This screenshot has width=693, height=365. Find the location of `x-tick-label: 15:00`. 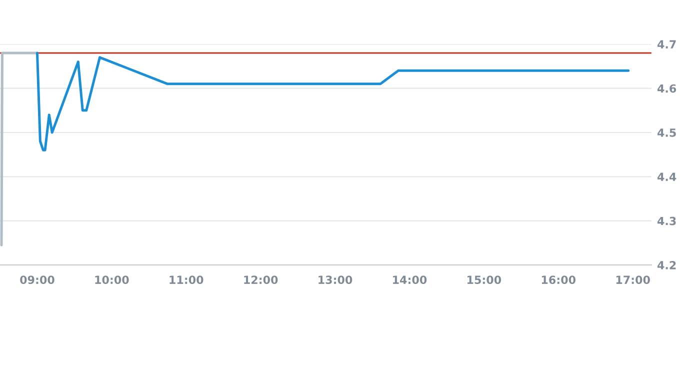

x-tick-label: 15:00 is located at coordinates (484, 280).